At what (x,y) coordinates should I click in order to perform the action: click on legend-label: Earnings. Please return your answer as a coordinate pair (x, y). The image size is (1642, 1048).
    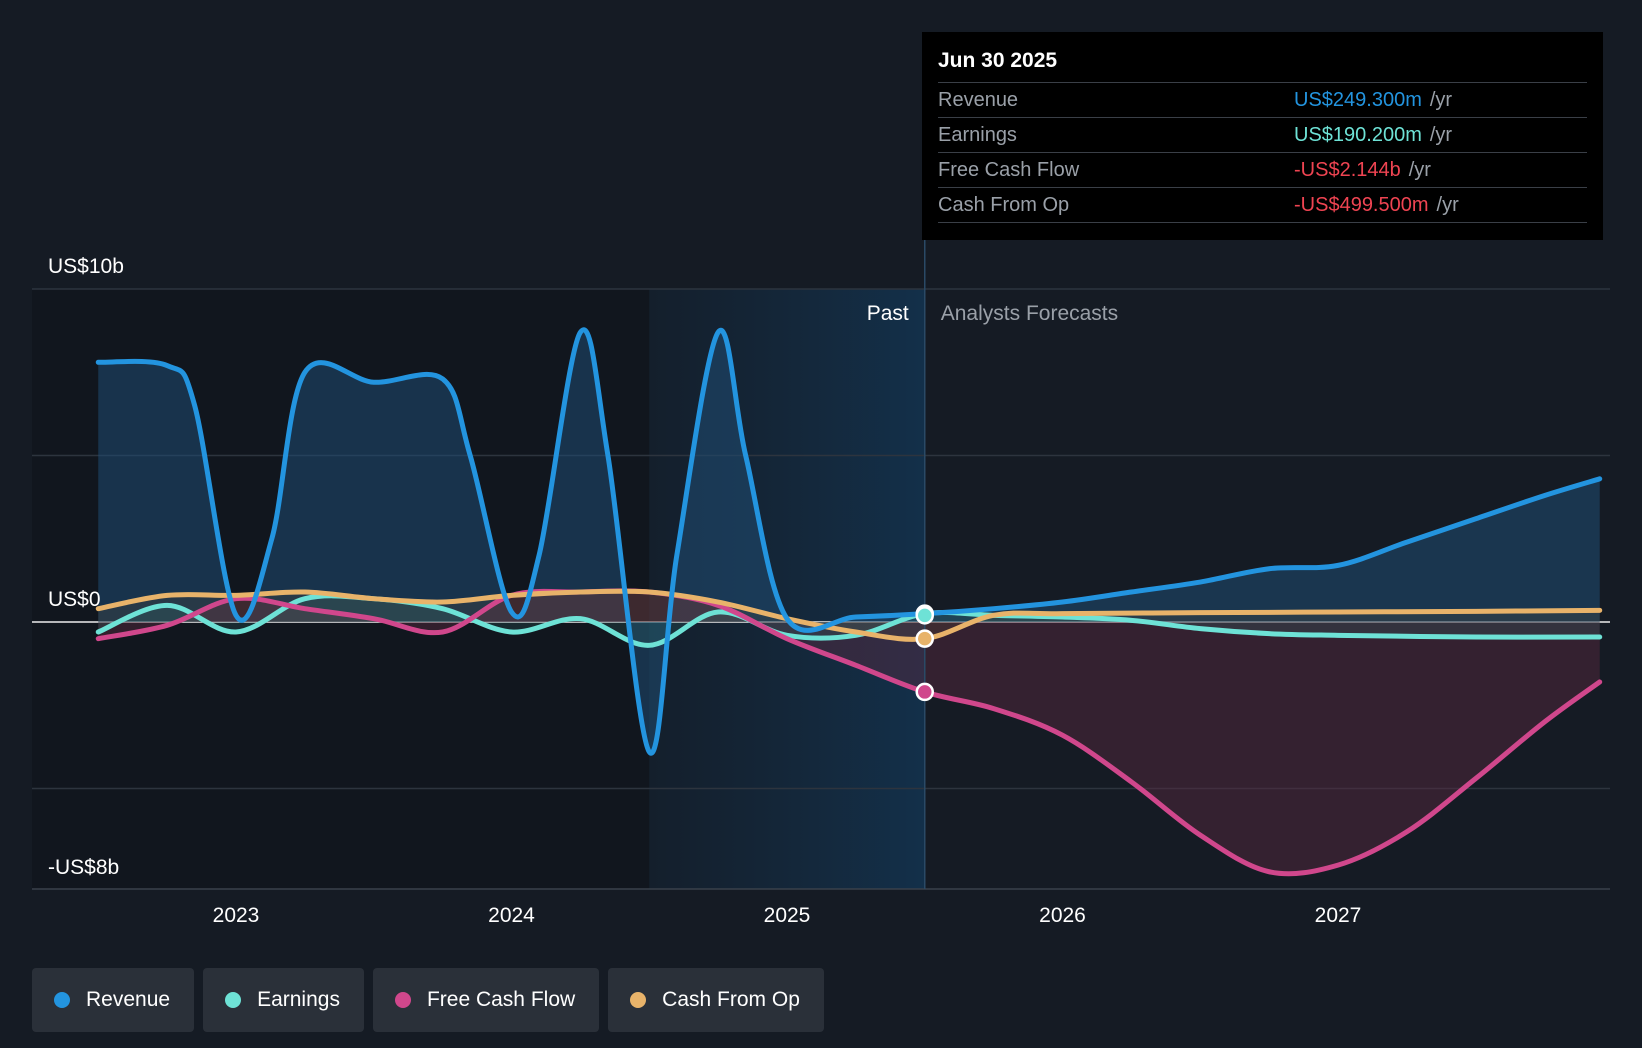
    Looking at the image, I should click on (298, 999).